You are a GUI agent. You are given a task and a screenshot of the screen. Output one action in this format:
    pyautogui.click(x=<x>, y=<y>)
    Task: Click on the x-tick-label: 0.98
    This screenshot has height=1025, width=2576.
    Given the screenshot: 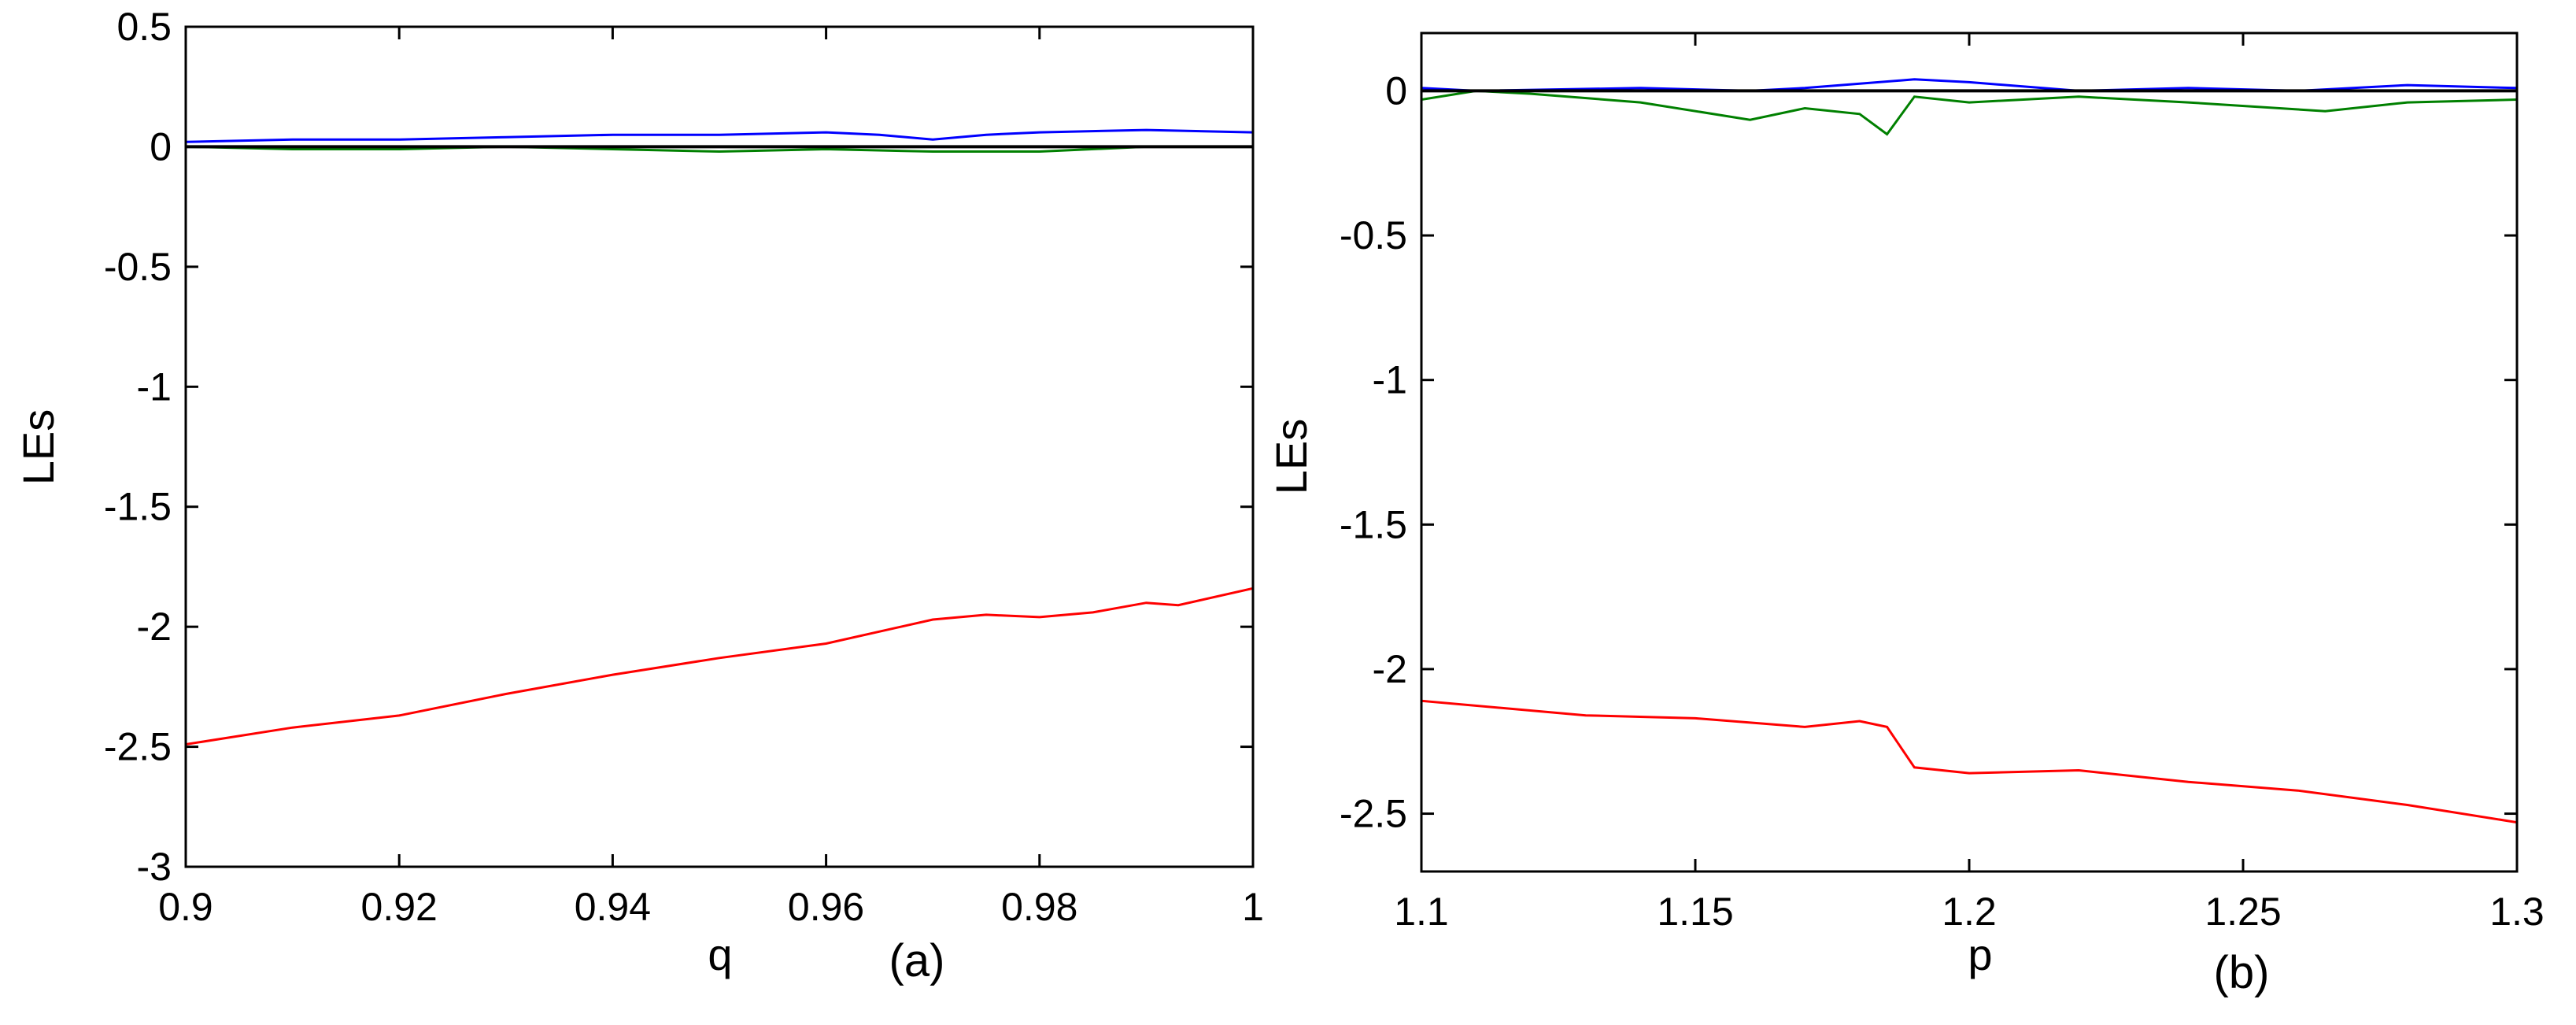 What is the action you would take?
    pyautogui.click(x=1039, y=907)
    